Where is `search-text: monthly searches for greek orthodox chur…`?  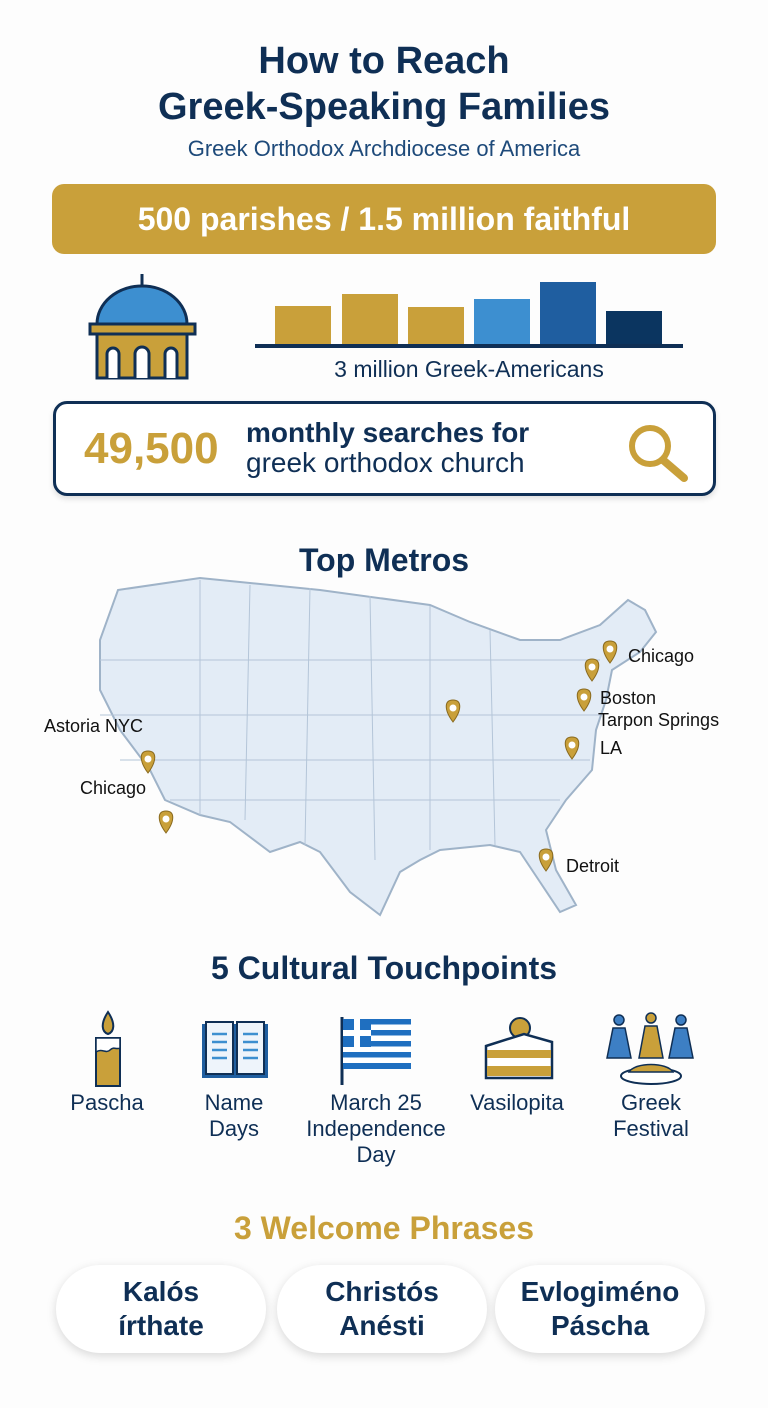
search-text: monthly searches for greek orthodox chur… is located at coordinates (387, 448).